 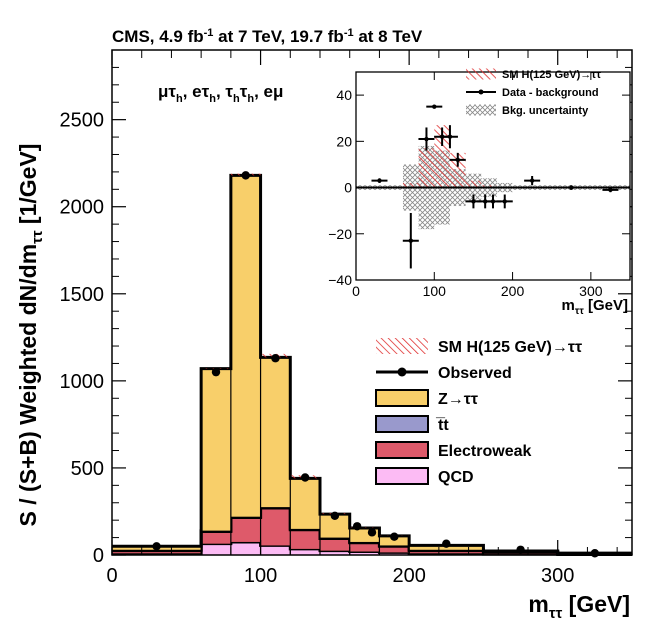 What do you see at coordinates (28, 385) in the screenshot?
I see `y-label-main: S / (S+B) Weighted dN/dm` at bounding box center [28, 385].